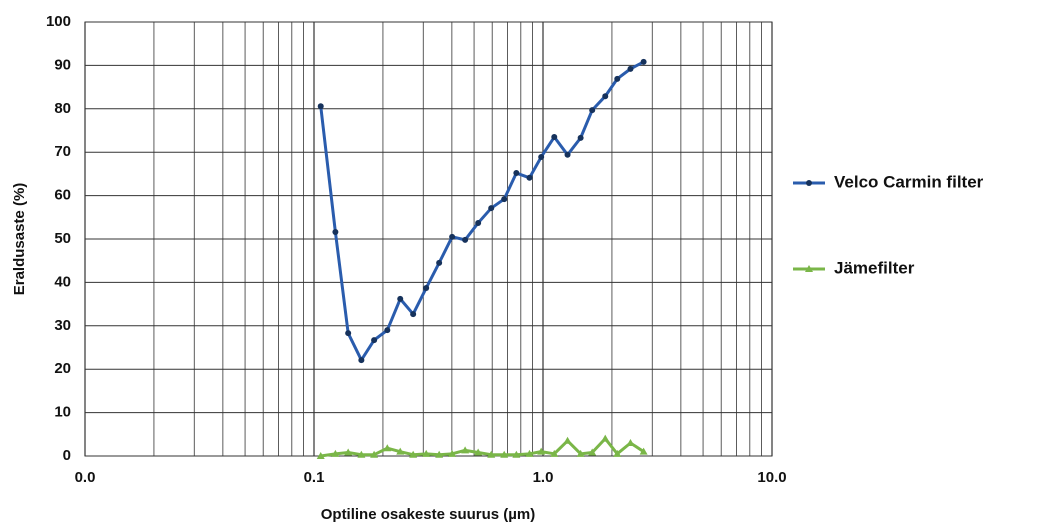  Describe the element at coordinates (874, 267) in the screenshot. I see `legend-label: Jämefilter` at that location.